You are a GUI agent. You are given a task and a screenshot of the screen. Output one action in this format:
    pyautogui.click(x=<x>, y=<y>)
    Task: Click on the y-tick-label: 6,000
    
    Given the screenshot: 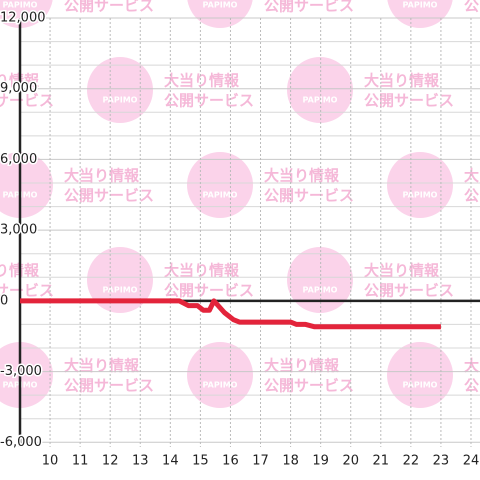 What is the action you would take?
    pyautogui.click(x=18, y=159)
    